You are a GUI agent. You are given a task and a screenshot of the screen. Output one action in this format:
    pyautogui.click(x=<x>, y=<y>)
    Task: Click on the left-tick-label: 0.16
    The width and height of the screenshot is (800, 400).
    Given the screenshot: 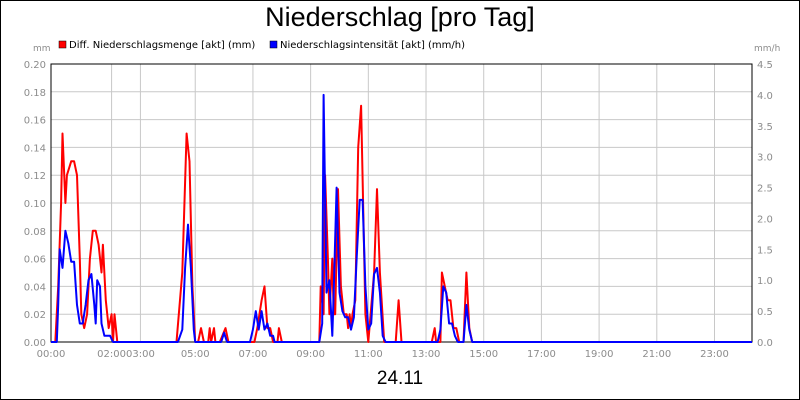 What is the action you would take?
    pyautogui.click(x=35, y=121)
    